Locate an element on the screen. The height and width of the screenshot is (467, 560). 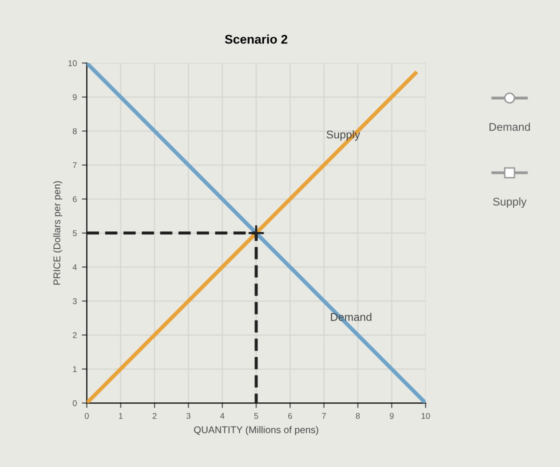
x-tick-label: 5 is located at coordinates (256, 416).